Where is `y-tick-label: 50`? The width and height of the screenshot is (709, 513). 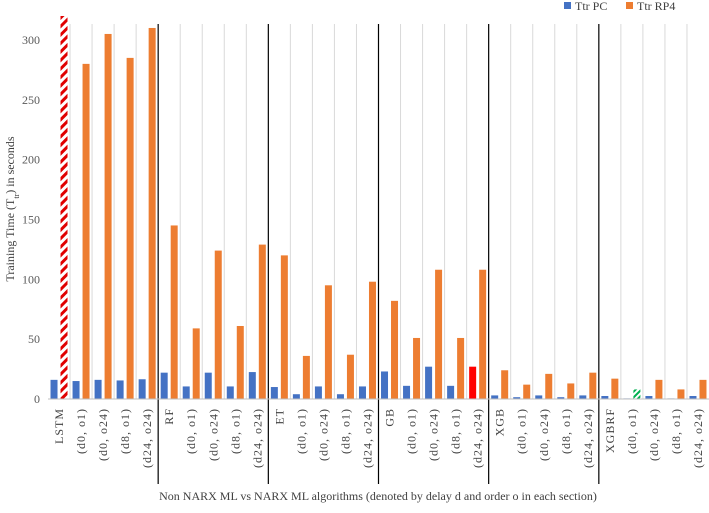
y-tick-label: 50 is located at coordinates (34, 339).